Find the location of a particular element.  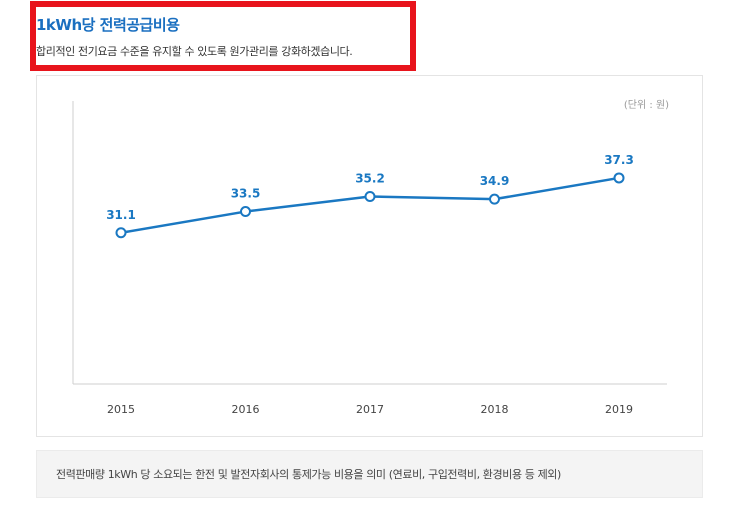

x-tick-label: 2019 is located at coordinates (619, 409).